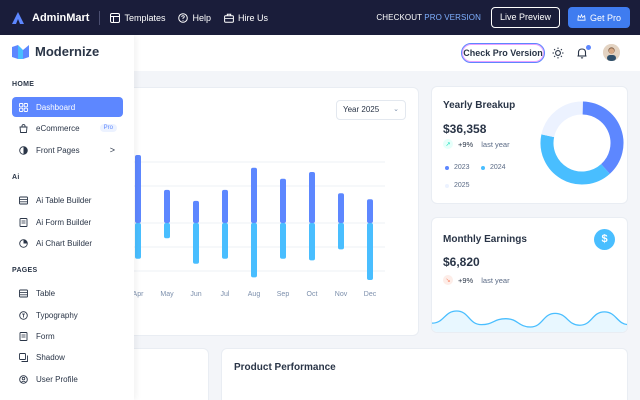 Image resolution: width=640 pixels, height=400 pixels. I want to click on typography-icon, so click(23, 315).